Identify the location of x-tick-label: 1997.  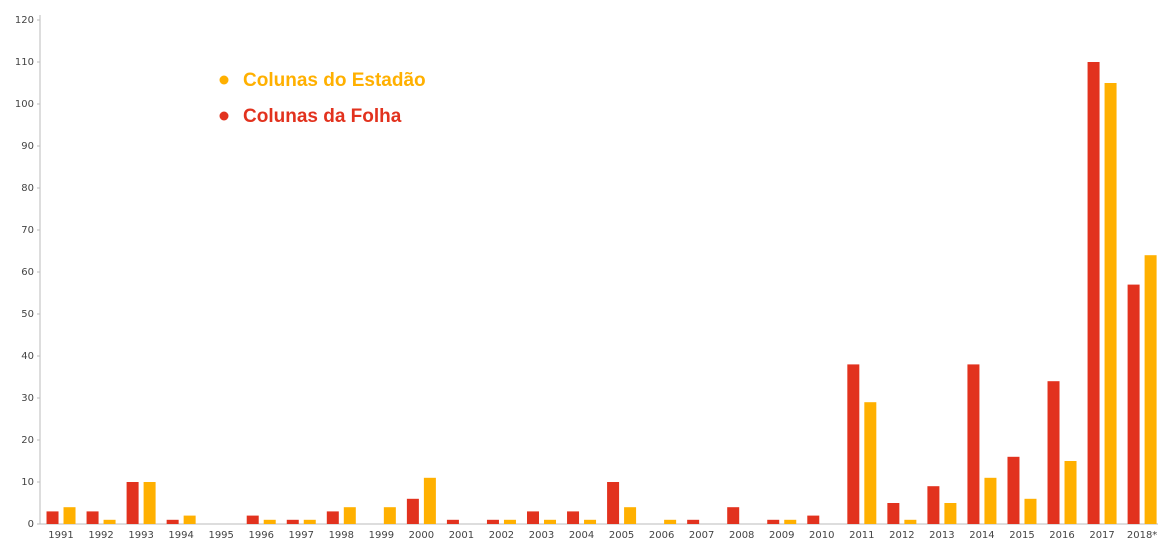
(301, 535).